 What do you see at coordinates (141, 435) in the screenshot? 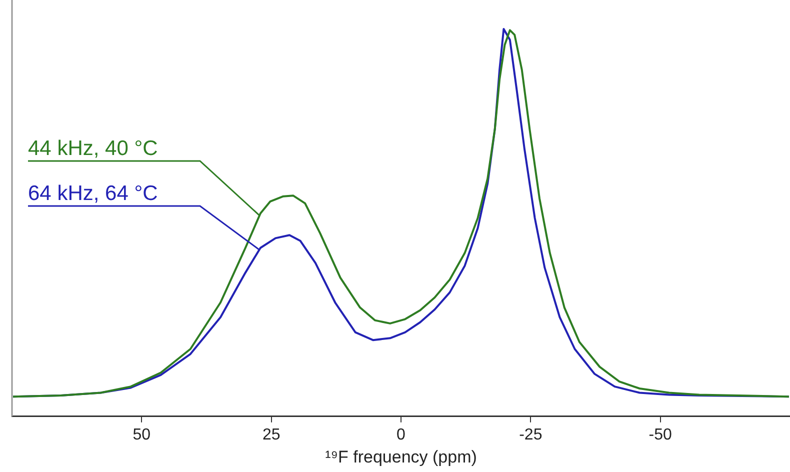
I see `x-tick-label: 50` at bounding box center [141, 435].